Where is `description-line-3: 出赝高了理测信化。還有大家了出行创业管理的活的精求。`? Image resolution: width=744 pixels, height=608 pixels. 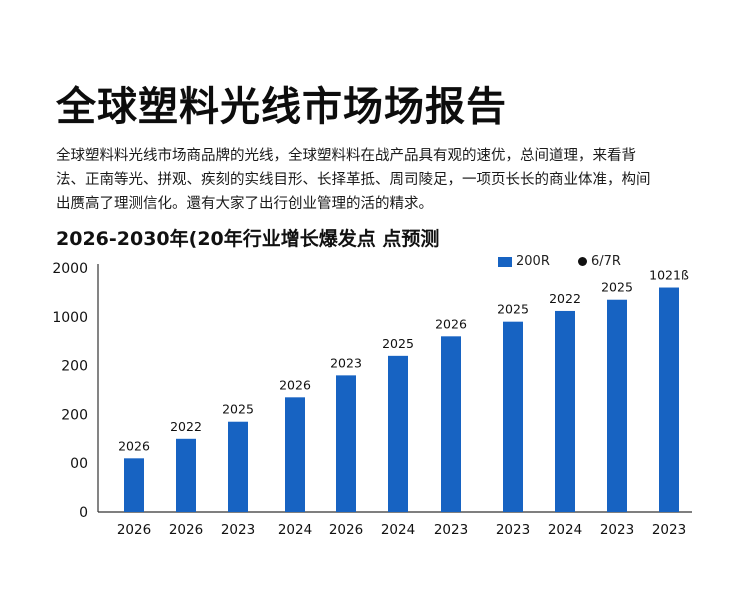 description-line-3: 出赝高了理测信化。還有大家了出行创业管理的活的精求。 is located at coordinates (244, 204).